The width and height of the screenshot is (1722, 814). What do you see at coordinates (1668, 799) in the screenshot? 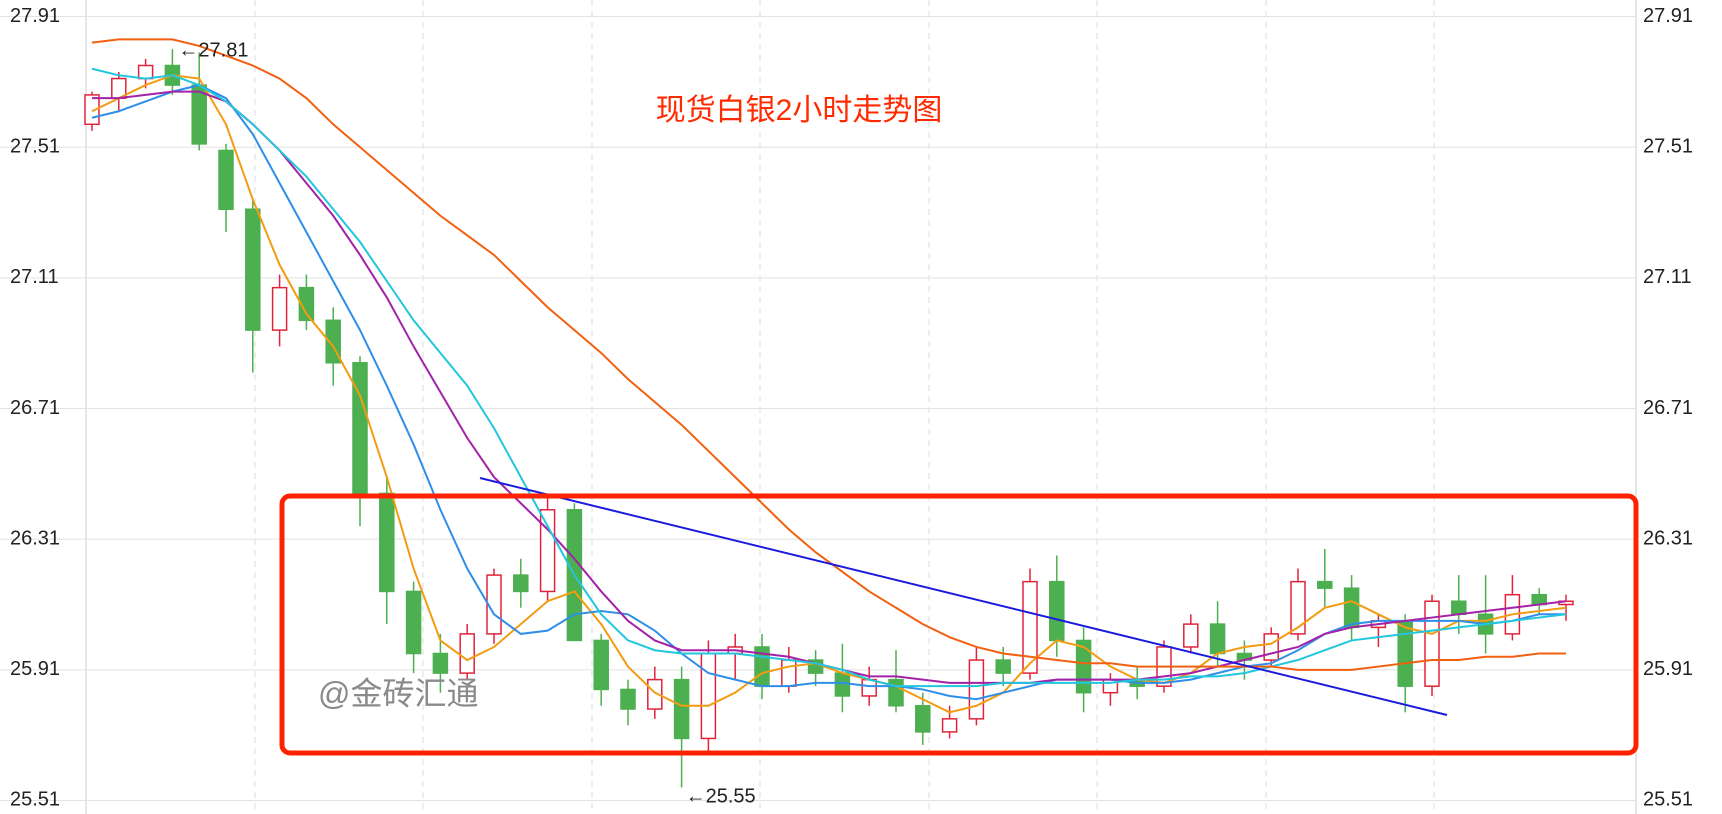
I see `y-tick-label-right: 25.51` at bounding box center [1668, 799].